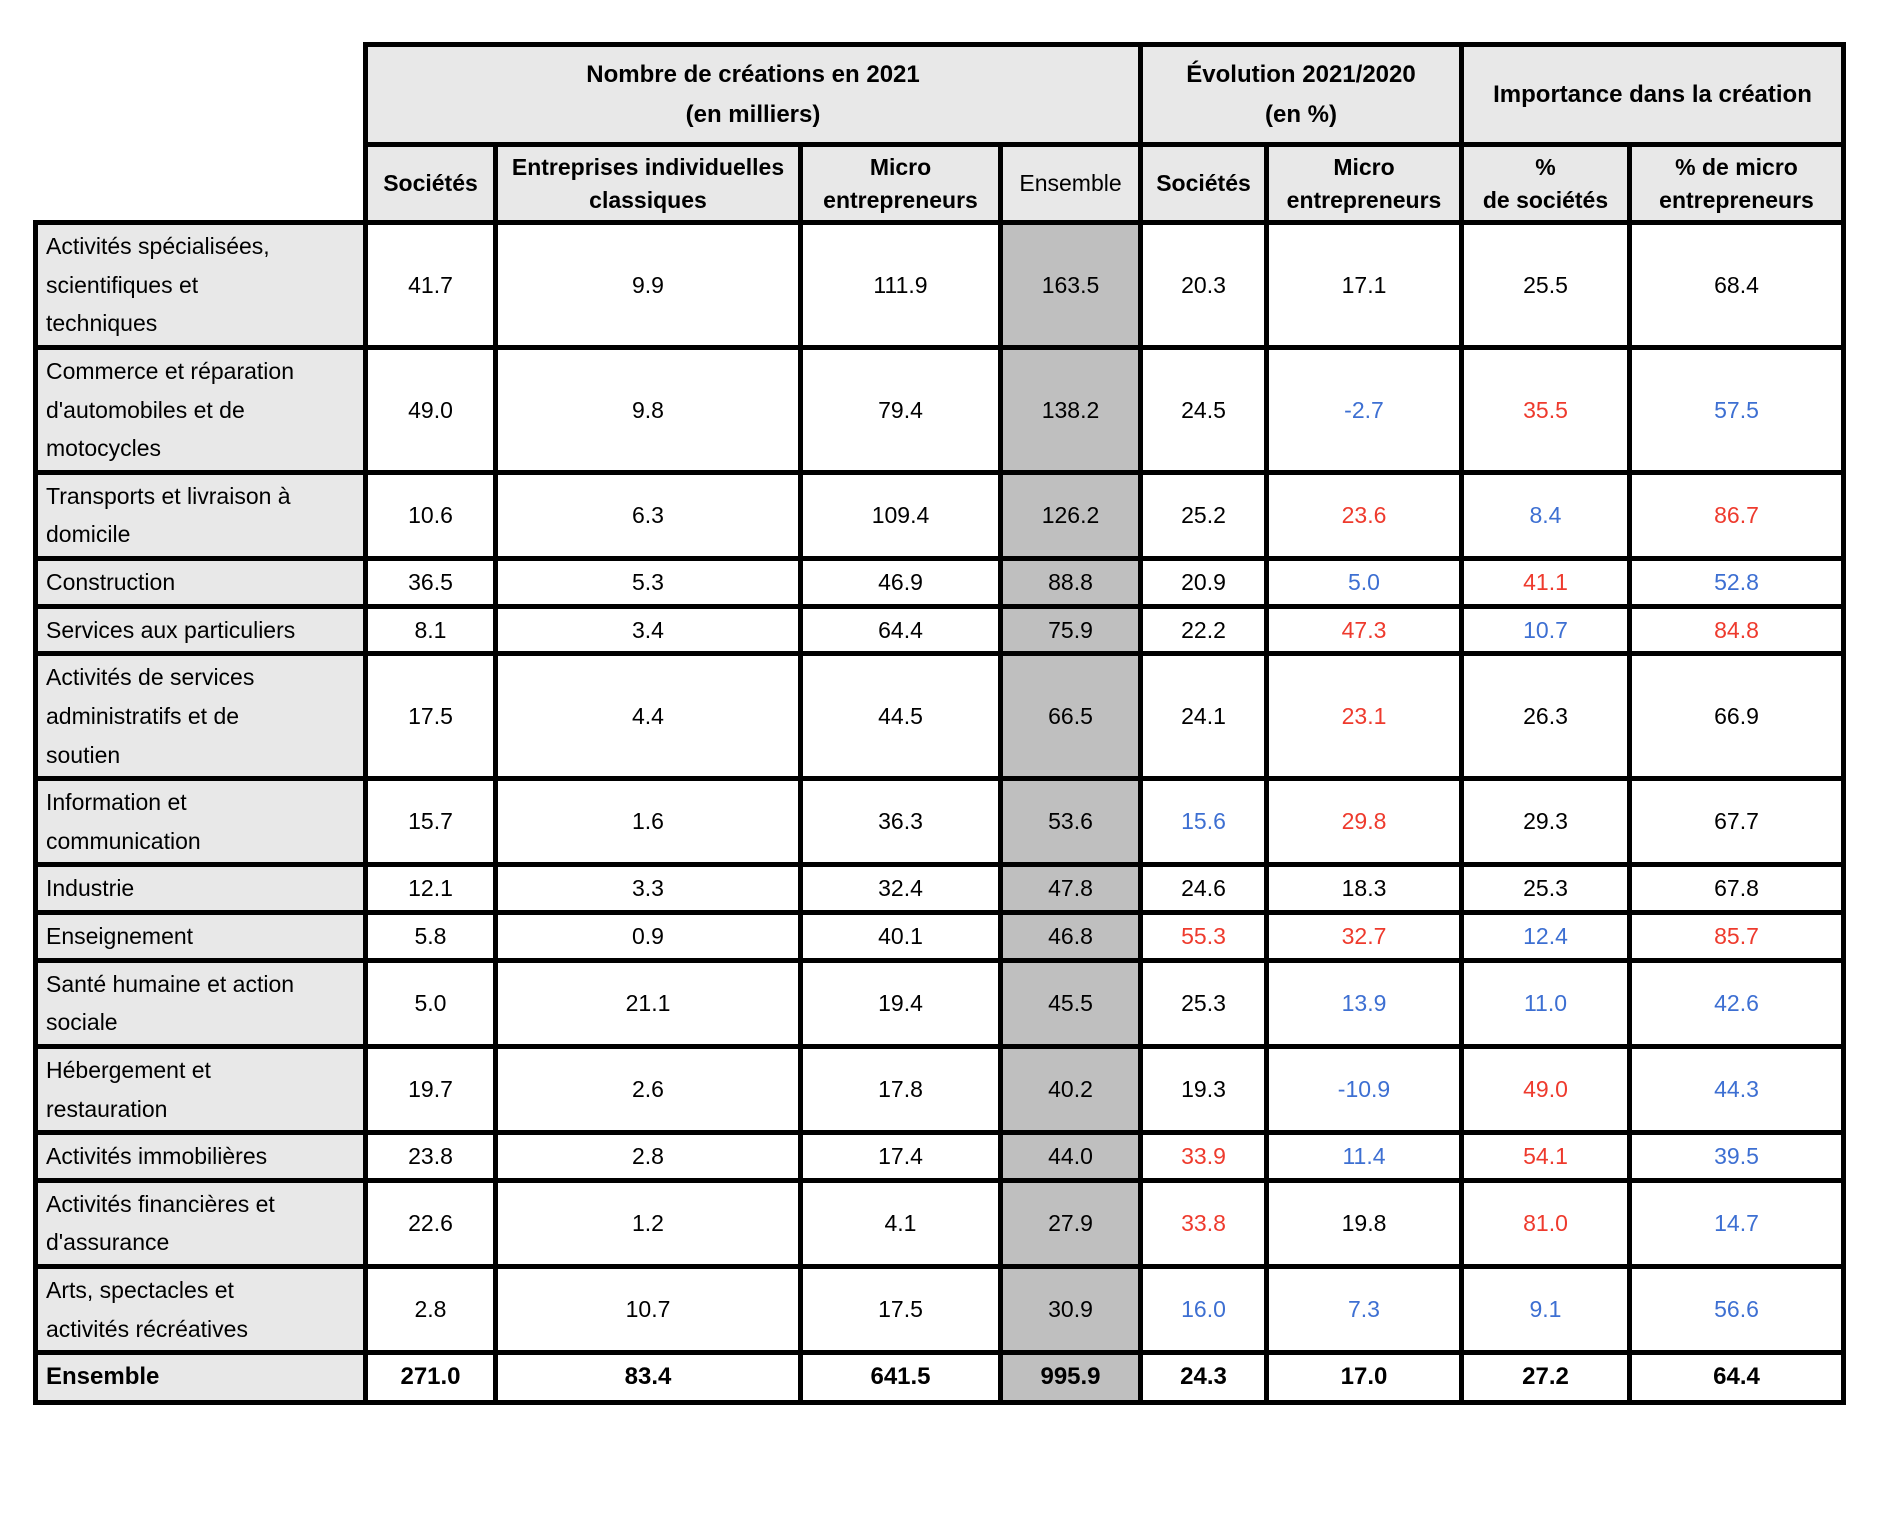  What do you see at coordinates (1203, 515) in the screenshot?
I see `cell-evolution-societes: 25.2` at bounding box center [1203, 515].